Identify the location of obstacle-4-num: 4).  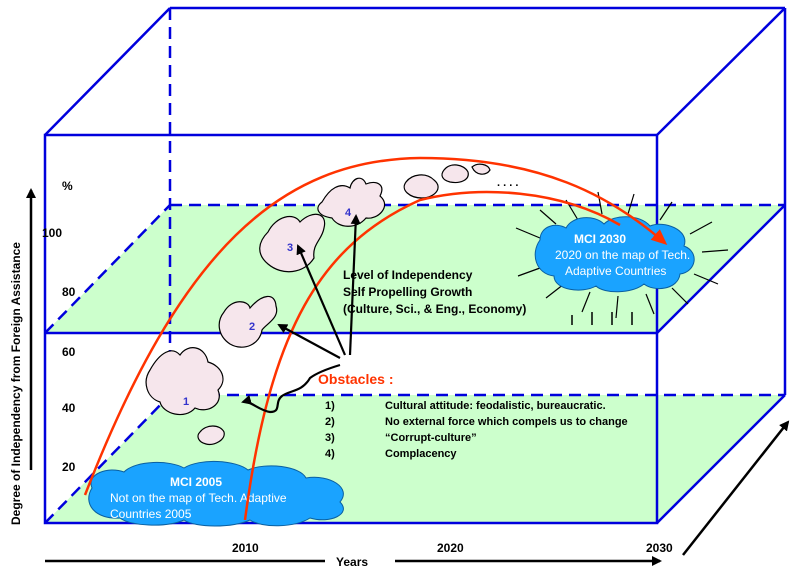
(330, 454).